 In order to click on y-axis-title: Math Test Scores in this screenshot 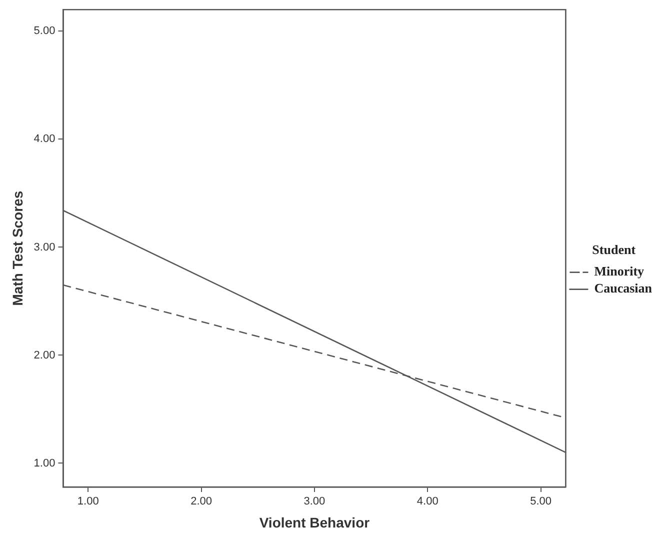, I will do `click(17, 248)`.